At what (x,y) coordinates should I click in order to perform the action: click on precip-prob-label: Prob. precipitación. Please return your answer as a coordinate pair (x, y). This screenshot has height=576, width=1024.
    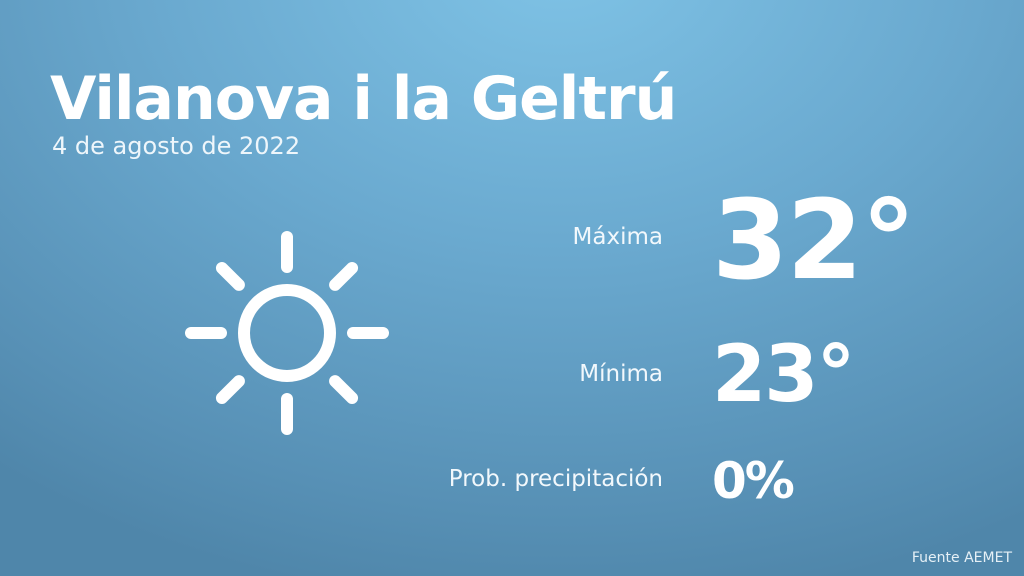
    Looking at the image, I should click on (555, 479).